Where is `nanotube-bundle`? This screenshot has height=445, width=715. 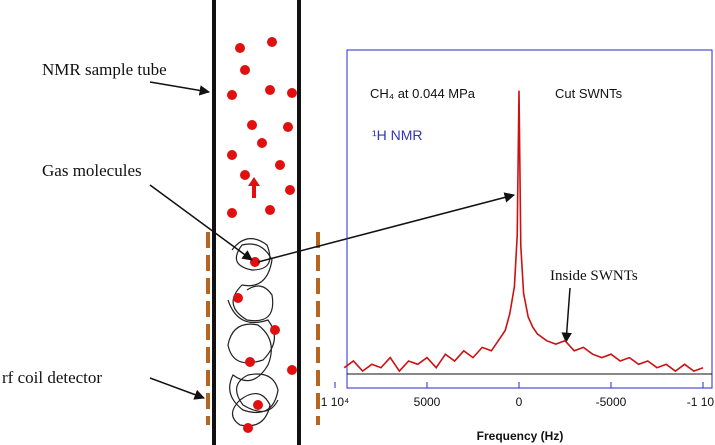
nanotube-bundle is located at coordinates (253, 332).